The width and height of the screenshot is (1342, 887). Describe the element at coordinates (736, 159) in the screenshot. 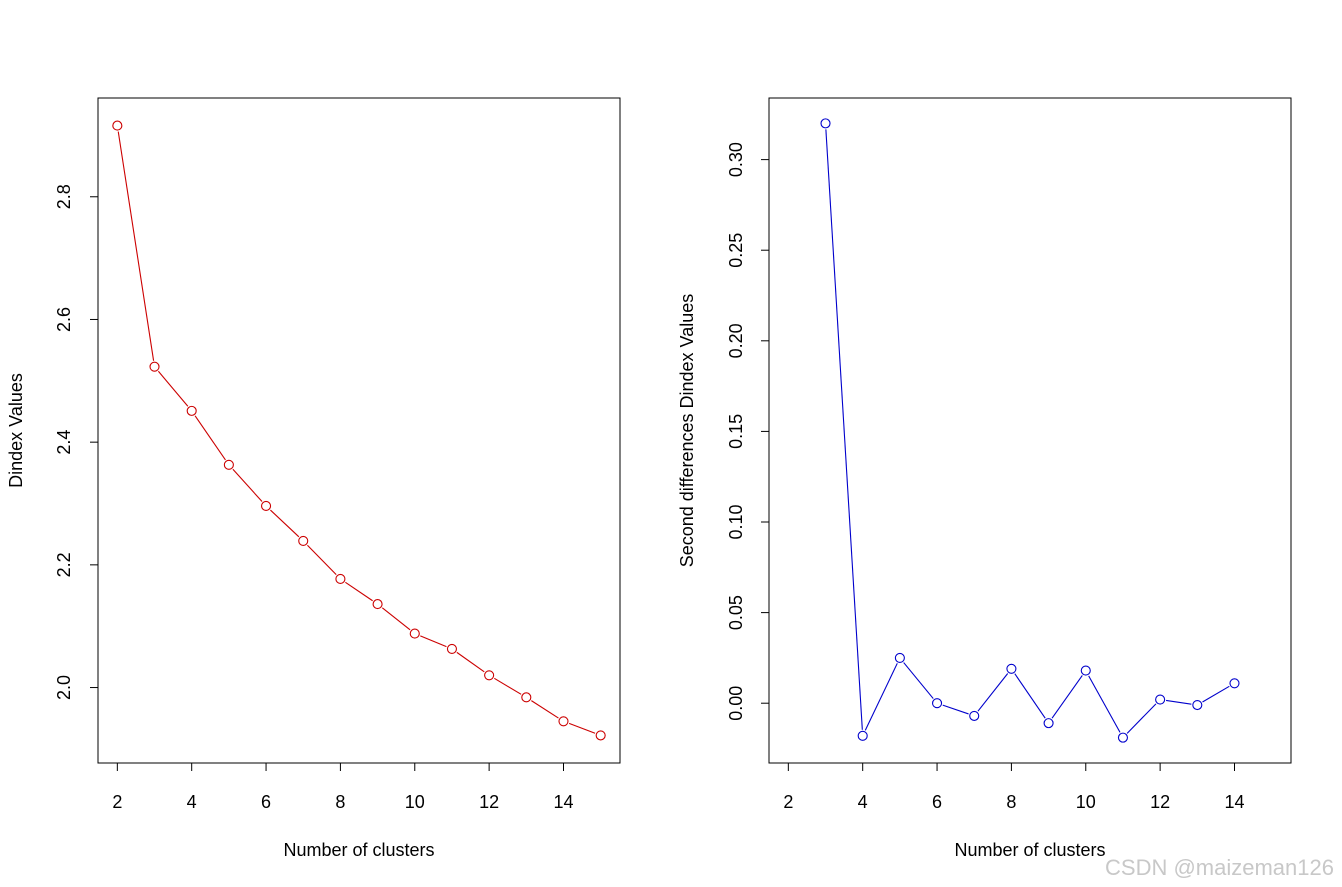

I see `y-tick-label: 0.30` at that location.